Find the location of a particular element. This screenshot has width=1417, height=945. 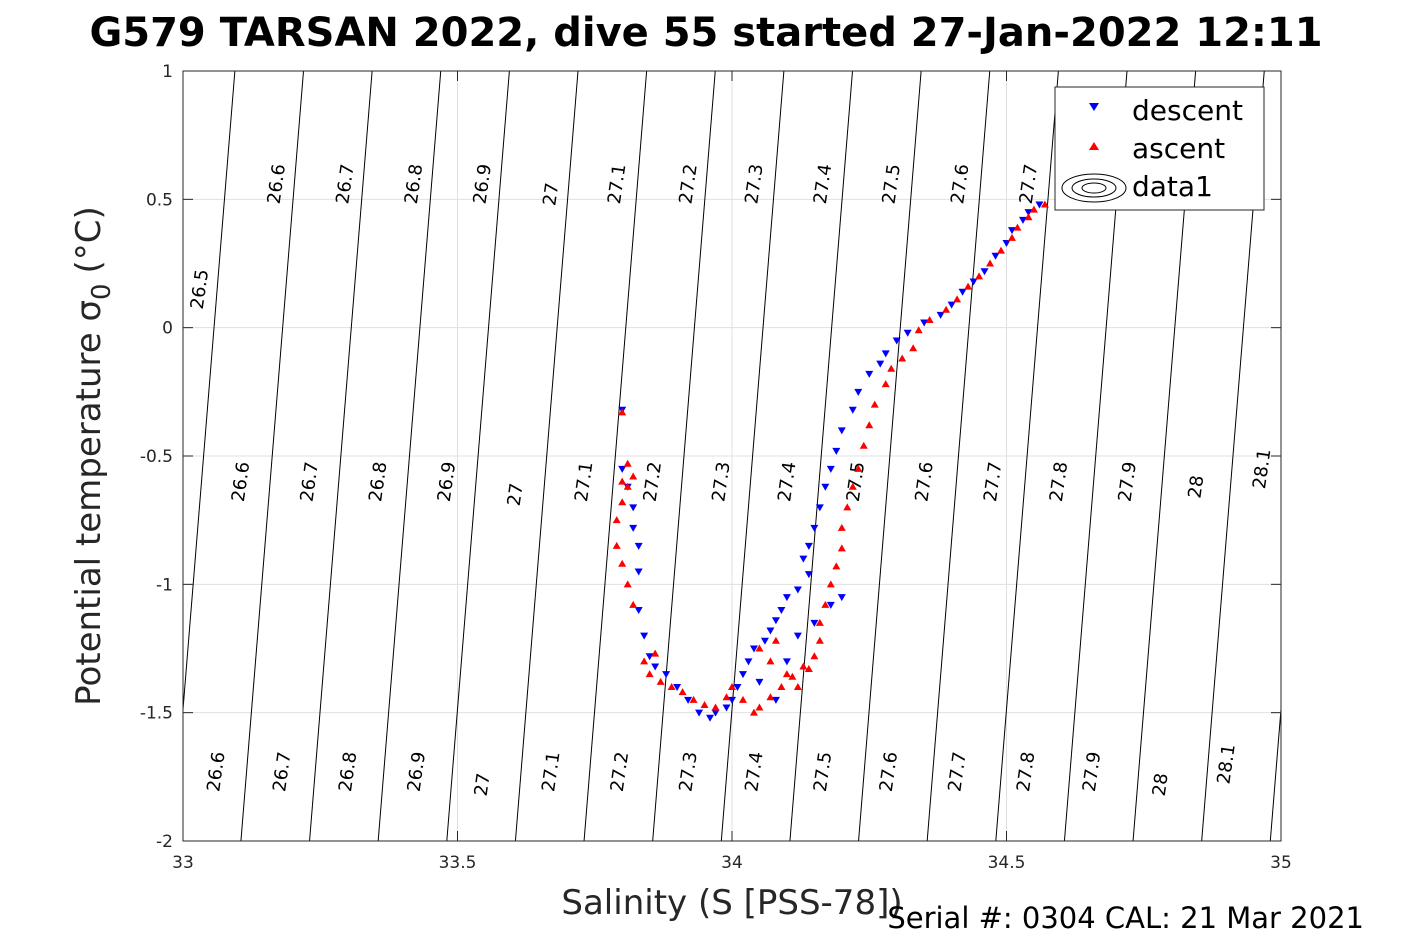

y-axis-label-sub: 0 is located at coordinates (102, 291).